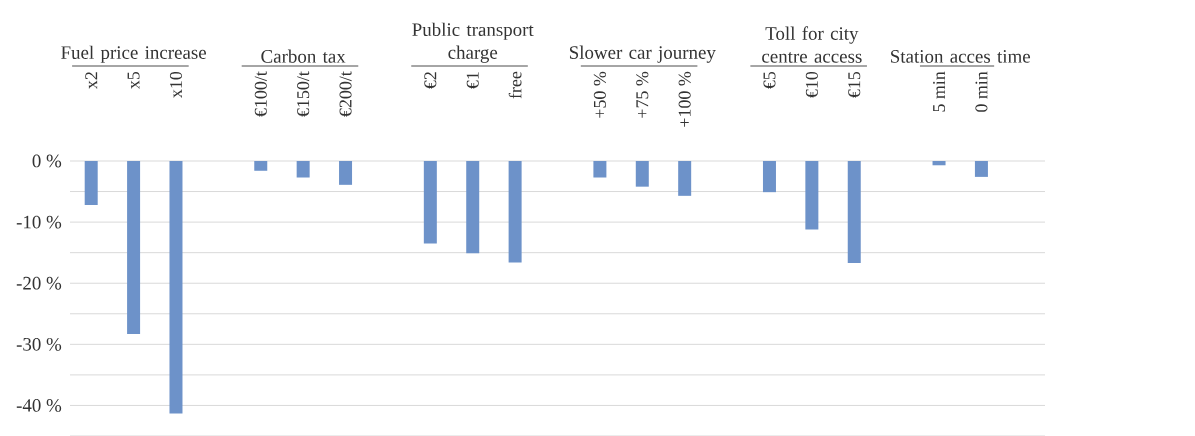 The width and height of the screenshot is (1195, 436). What do you see at coordinates (91, 80) in the screenshot?
I see `x-tick-label: x2` at bounding box center [91, 80].